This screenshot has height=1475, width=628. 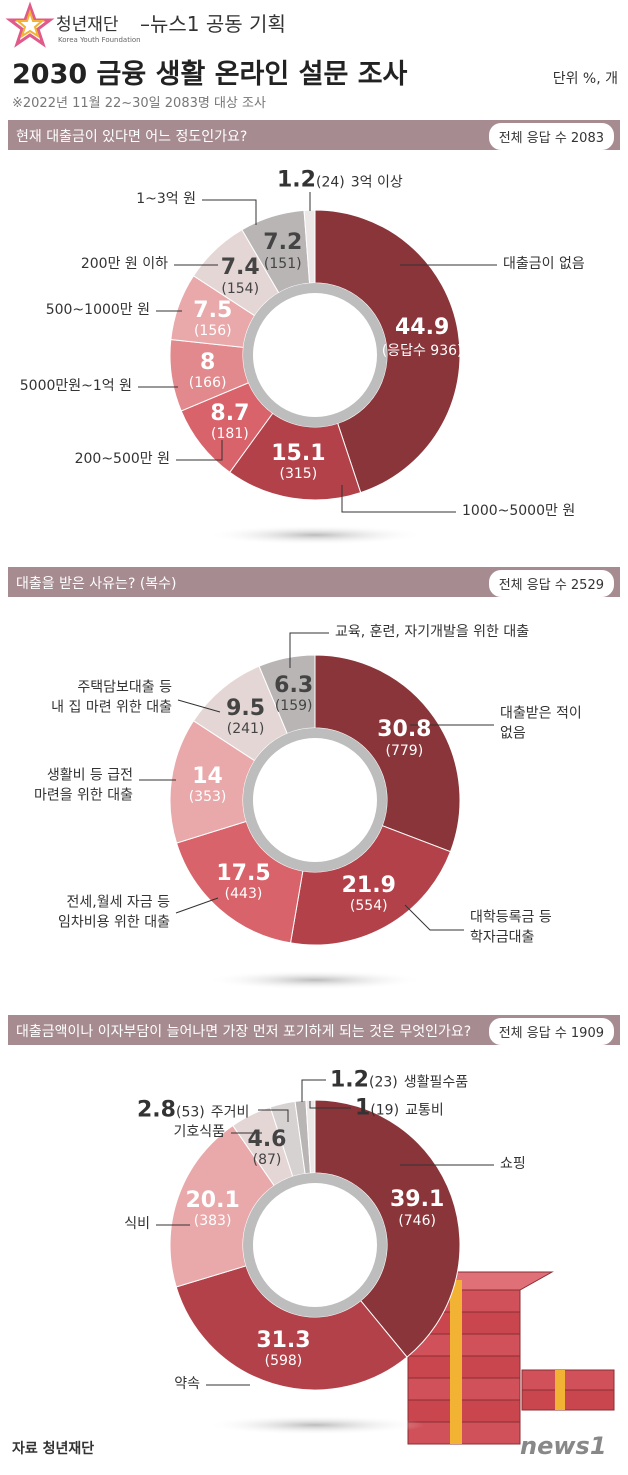 I want to click on category-label: 생활비 등 급전 마련을 위한 대출, so click(x=83, y=785).